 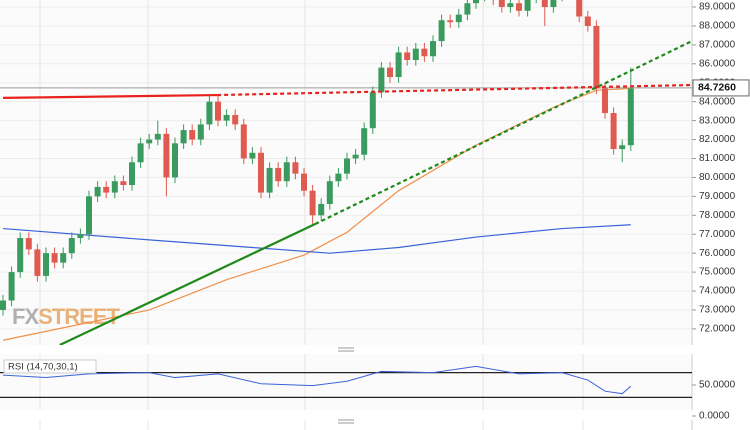 What do you see at coordinates (717, 26) in the screenshot?
I see `y-tick-label: 88.0000` at bounding box center [717, 26].